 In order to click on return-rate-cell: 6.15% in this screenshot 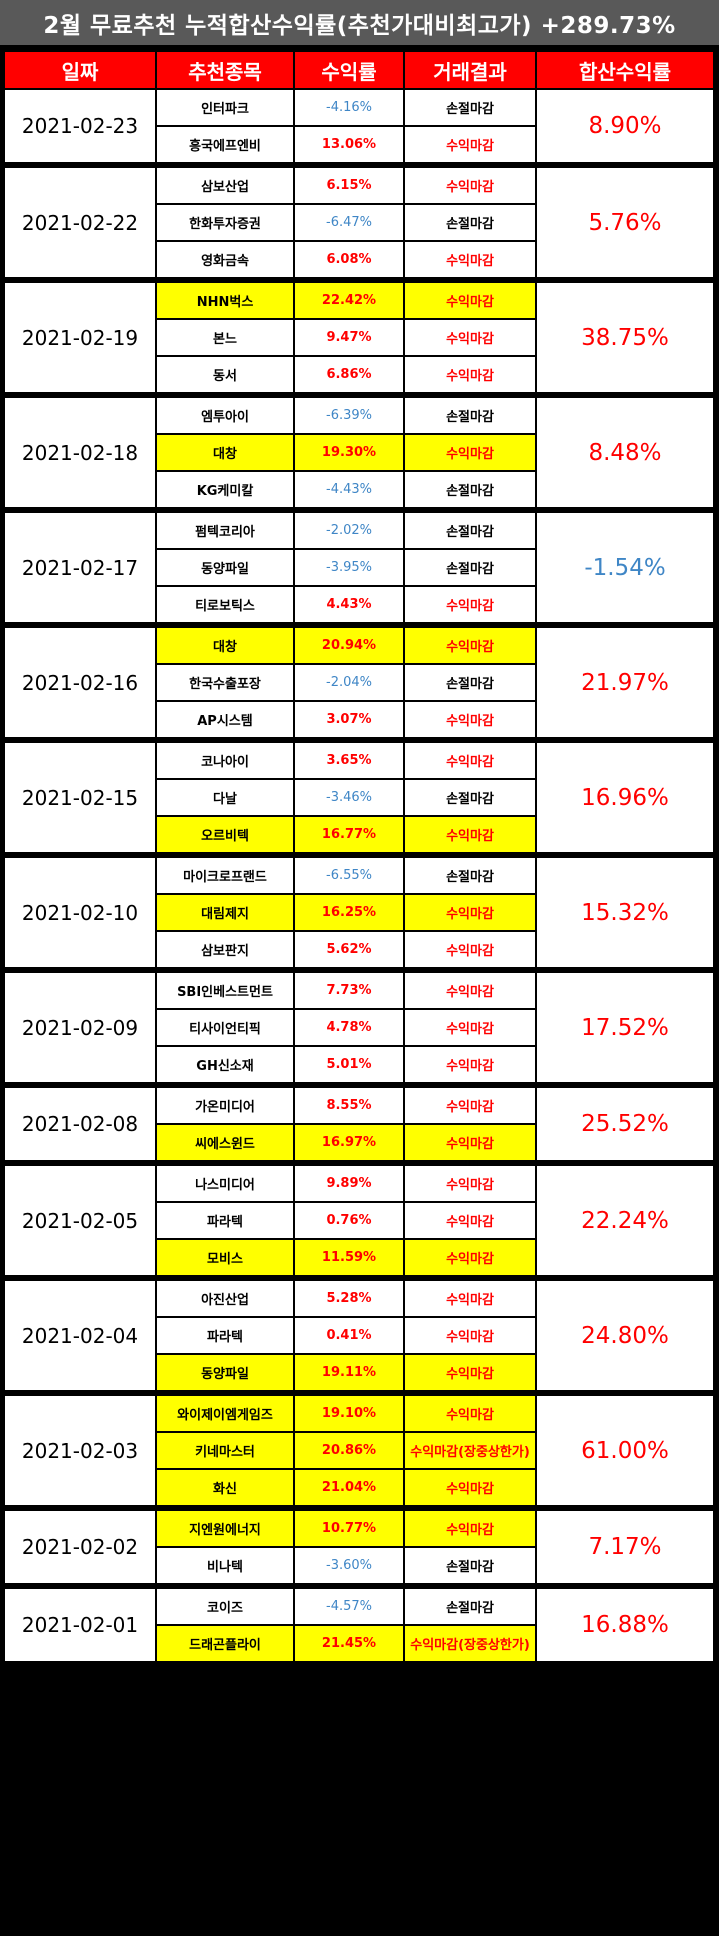, I will do `click(349, 185)`.